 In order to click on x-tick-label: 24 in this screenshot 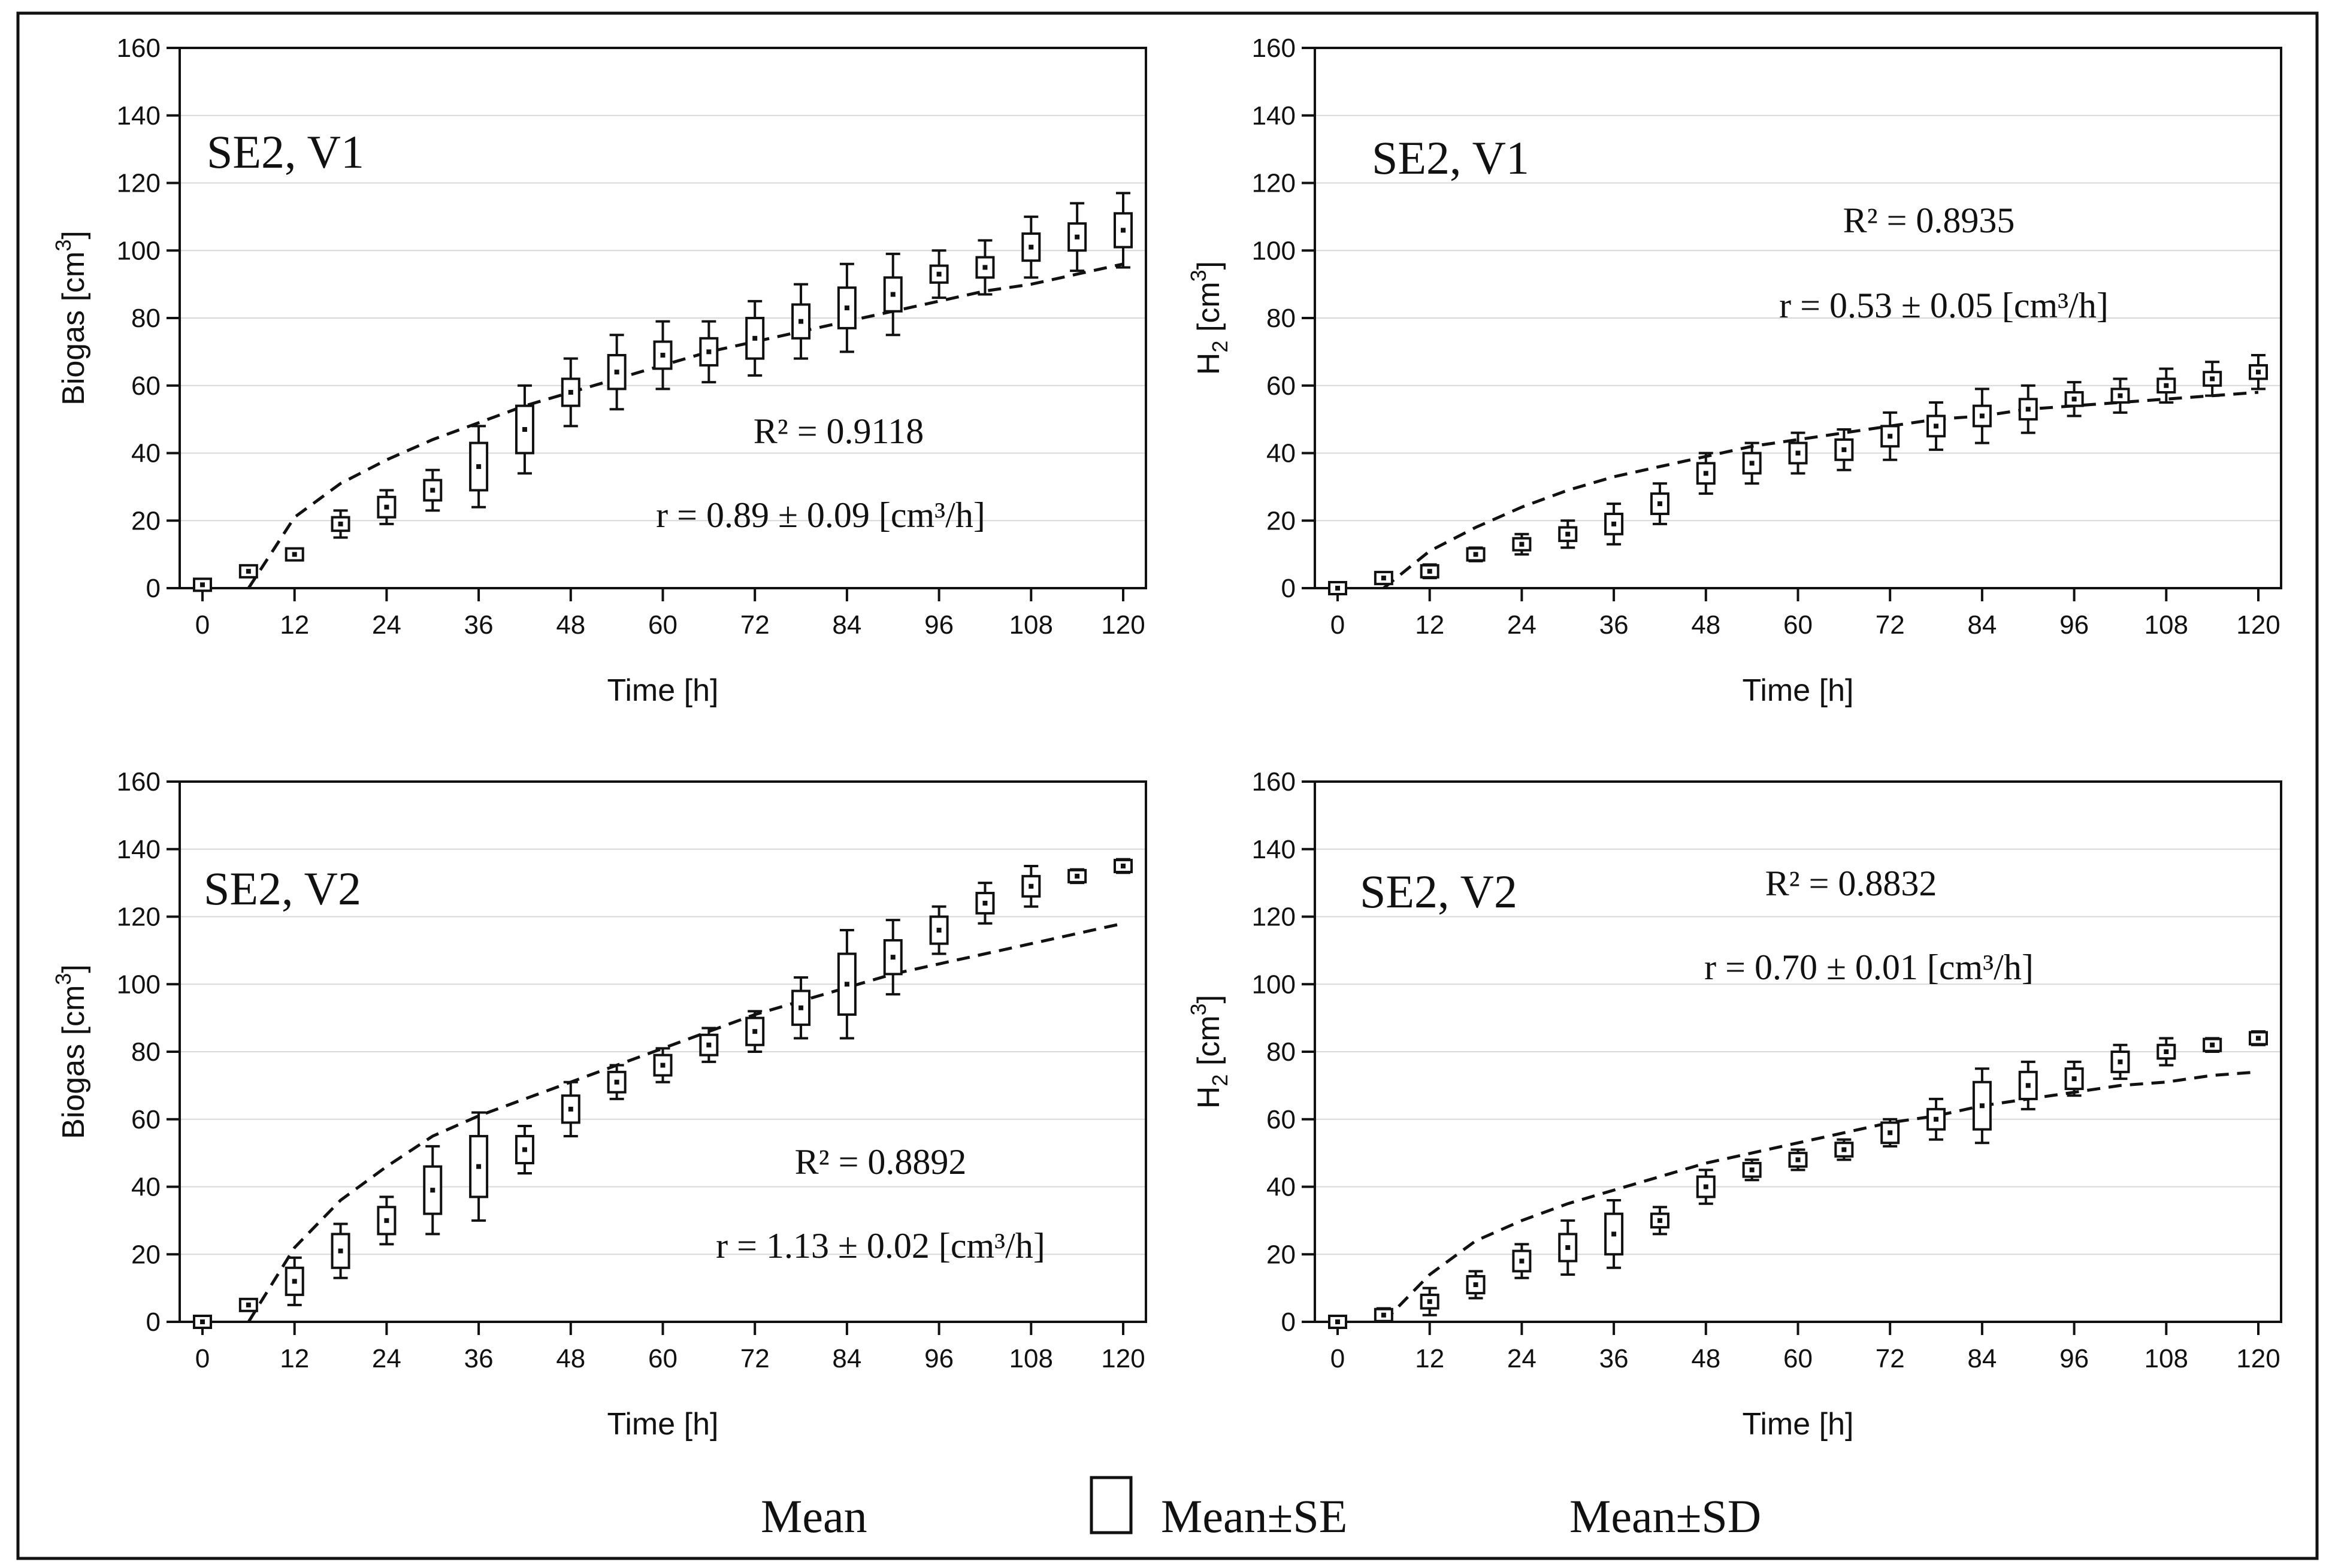, I will do `click(1522, 1358)`.